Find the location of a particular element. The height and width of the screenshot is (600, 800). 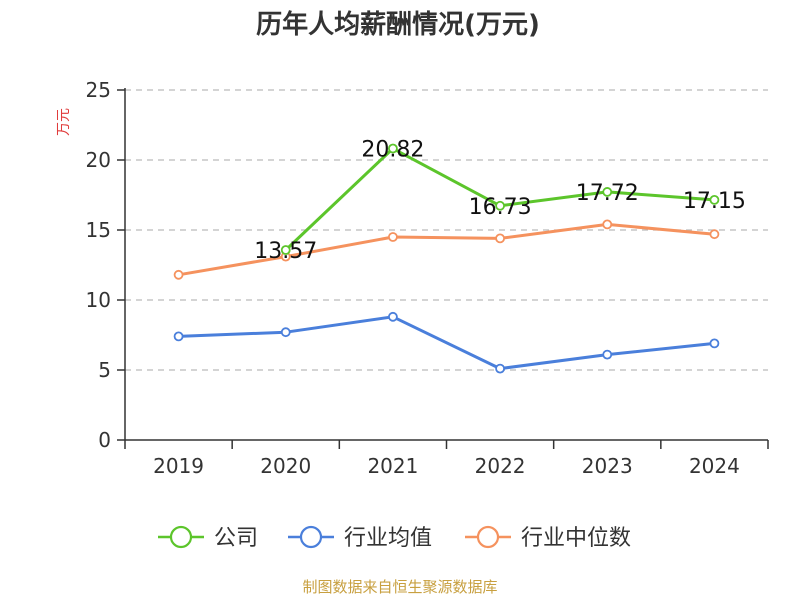

y-tick-label: 10 is located at coordinates (98, 300).